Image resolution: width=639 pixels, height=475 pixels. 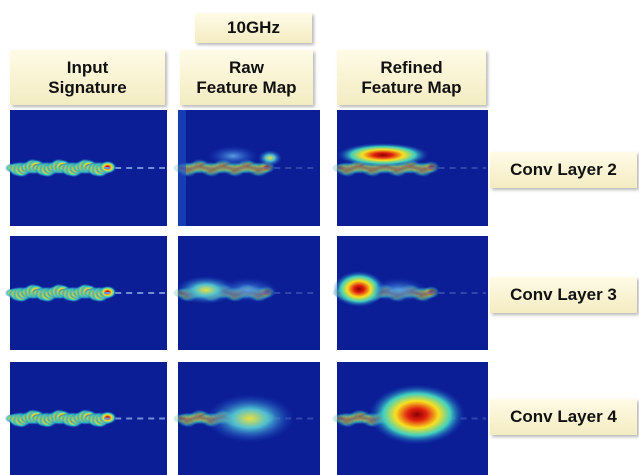 I want to click on header-line: Refined, so click(x=411, y=67).